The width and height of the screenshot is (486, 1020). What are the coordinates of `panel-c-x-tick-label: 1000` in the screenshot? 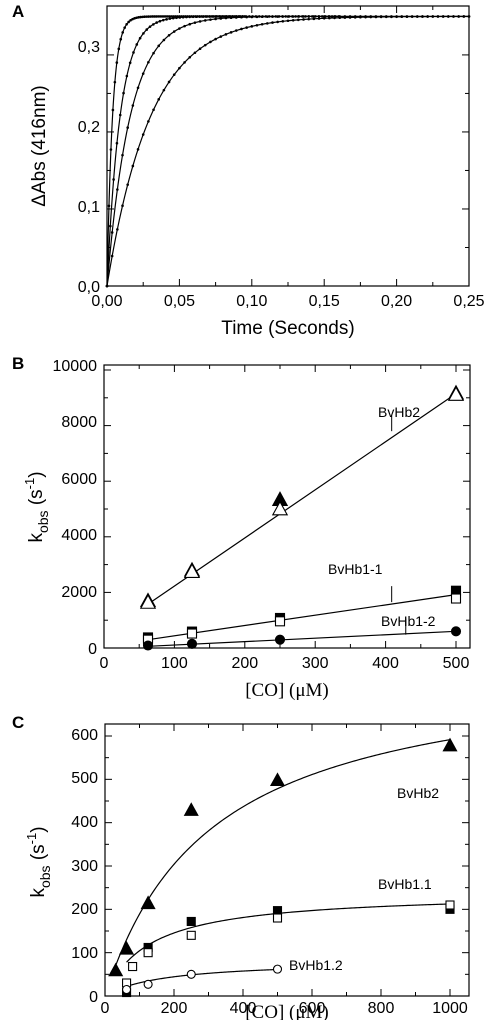 It's located at (450, 1008).